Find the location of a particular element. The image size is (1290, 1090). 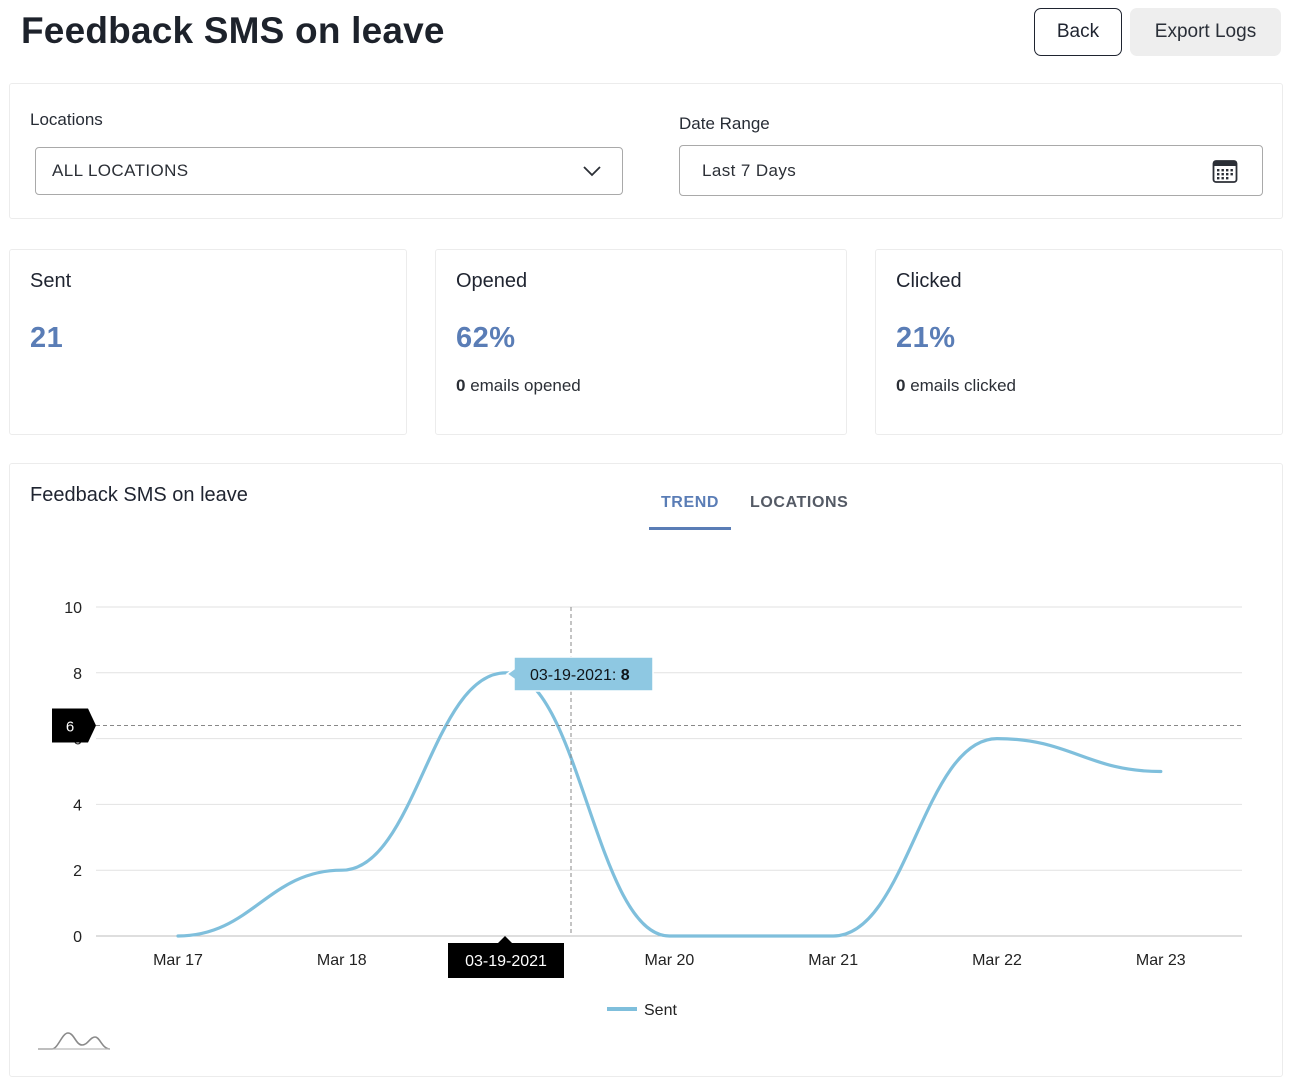

stat-title: Sent is located at coordinates (51, 281).